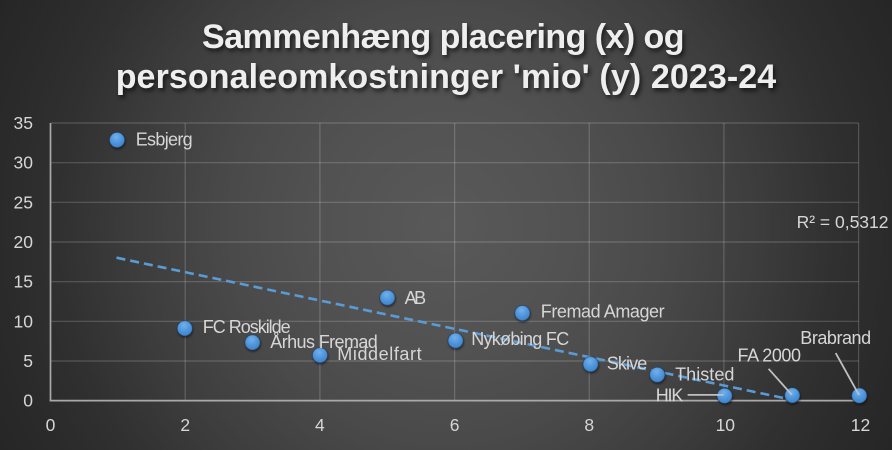 This screenshot has height=450, width=892. What do you see at coordinates (185, 425) in the screenshot?
I see `svg-text: 2` at bounding box center [185, 425].